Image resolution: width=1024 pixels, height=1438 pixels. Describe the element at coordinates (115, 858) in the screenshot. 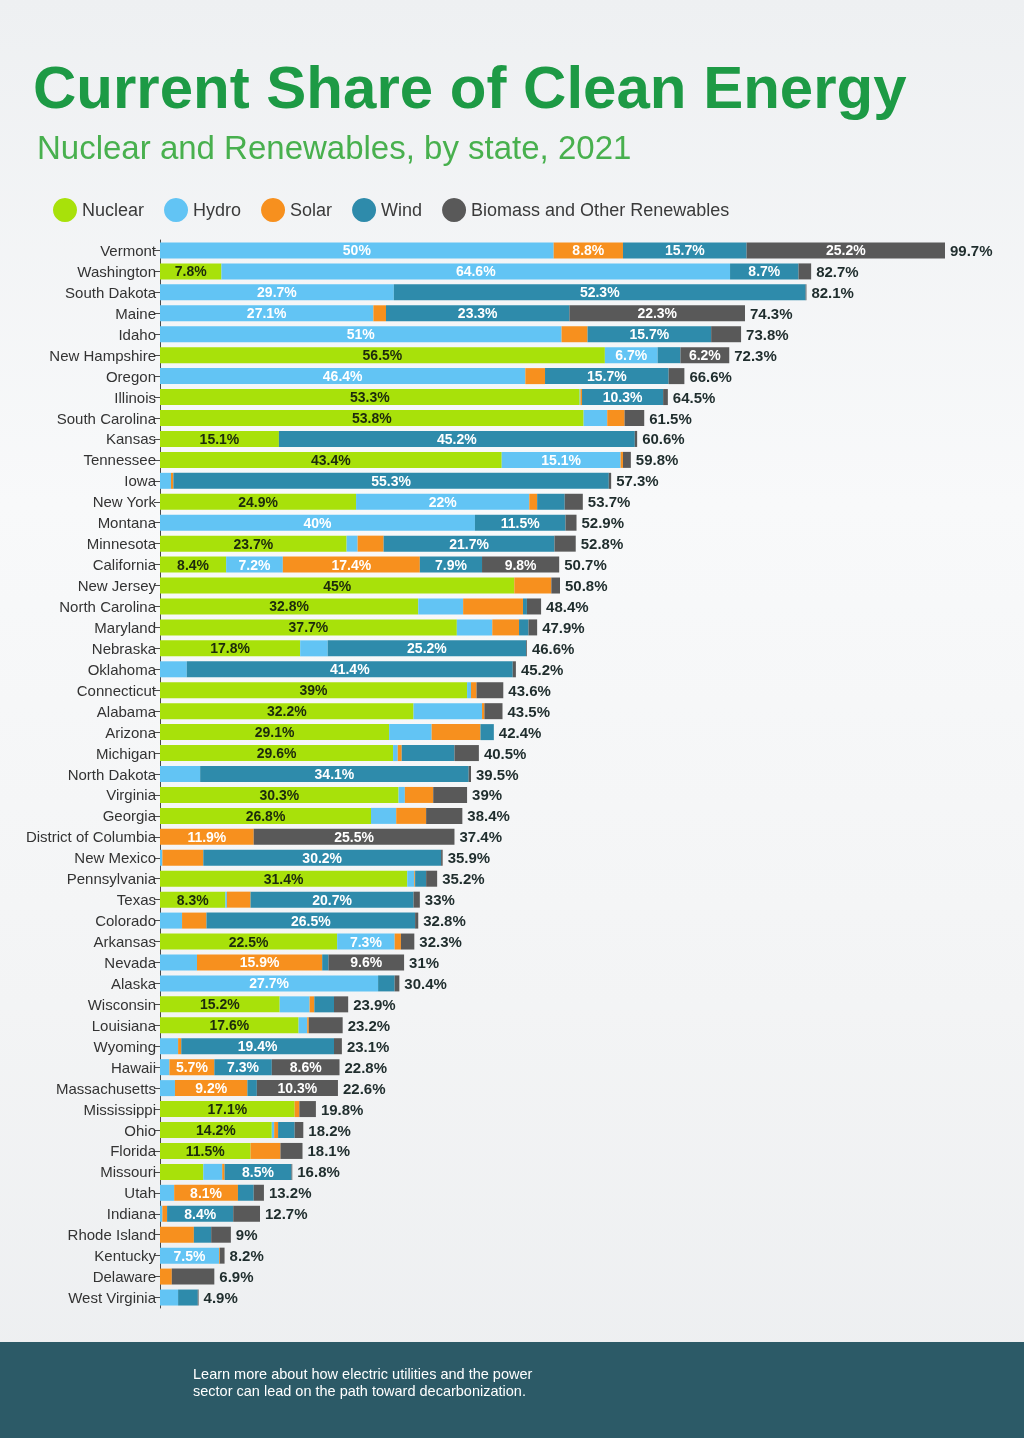

I see `y-tick-label: New Mexico` at that location.